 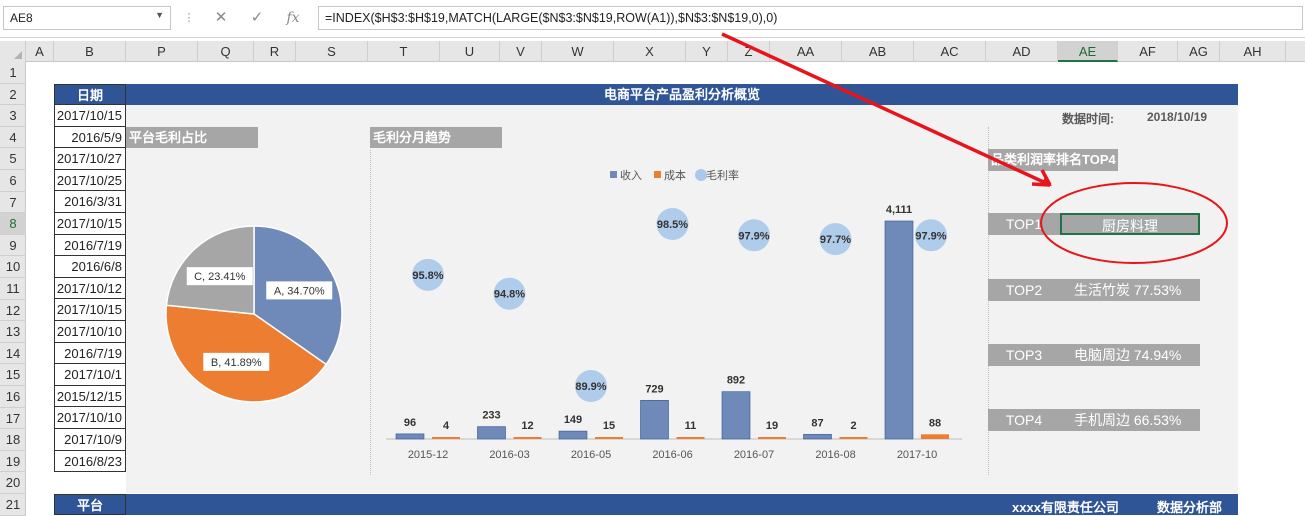 What do you see at coordinates (1199, 51) in the screenshot?
I see `column-header-ag: AG` at bounding box center [1199, 51].